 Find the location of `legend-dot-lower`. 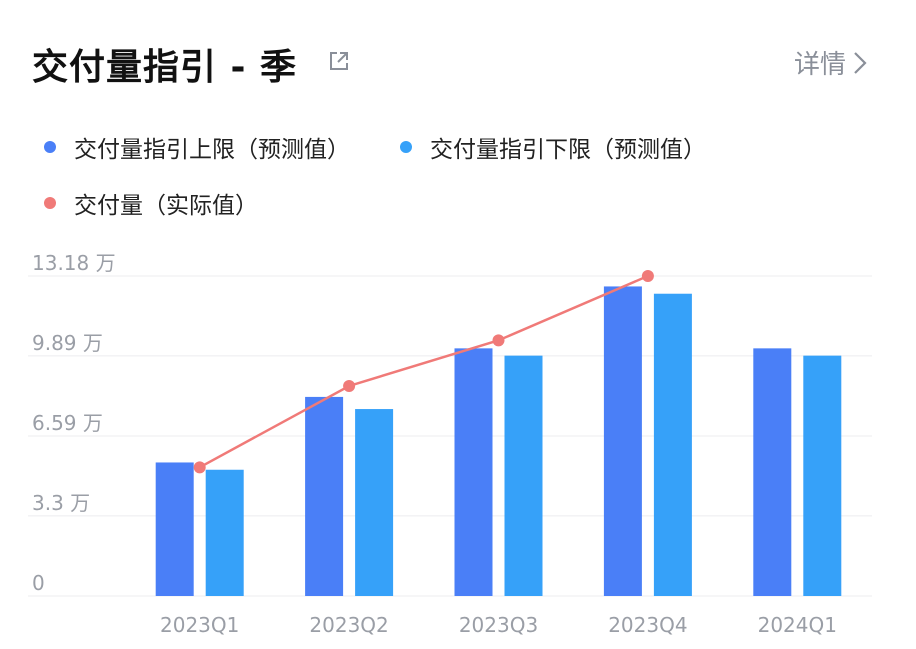

legend-dot-lower is located at coordinates (406, 147).